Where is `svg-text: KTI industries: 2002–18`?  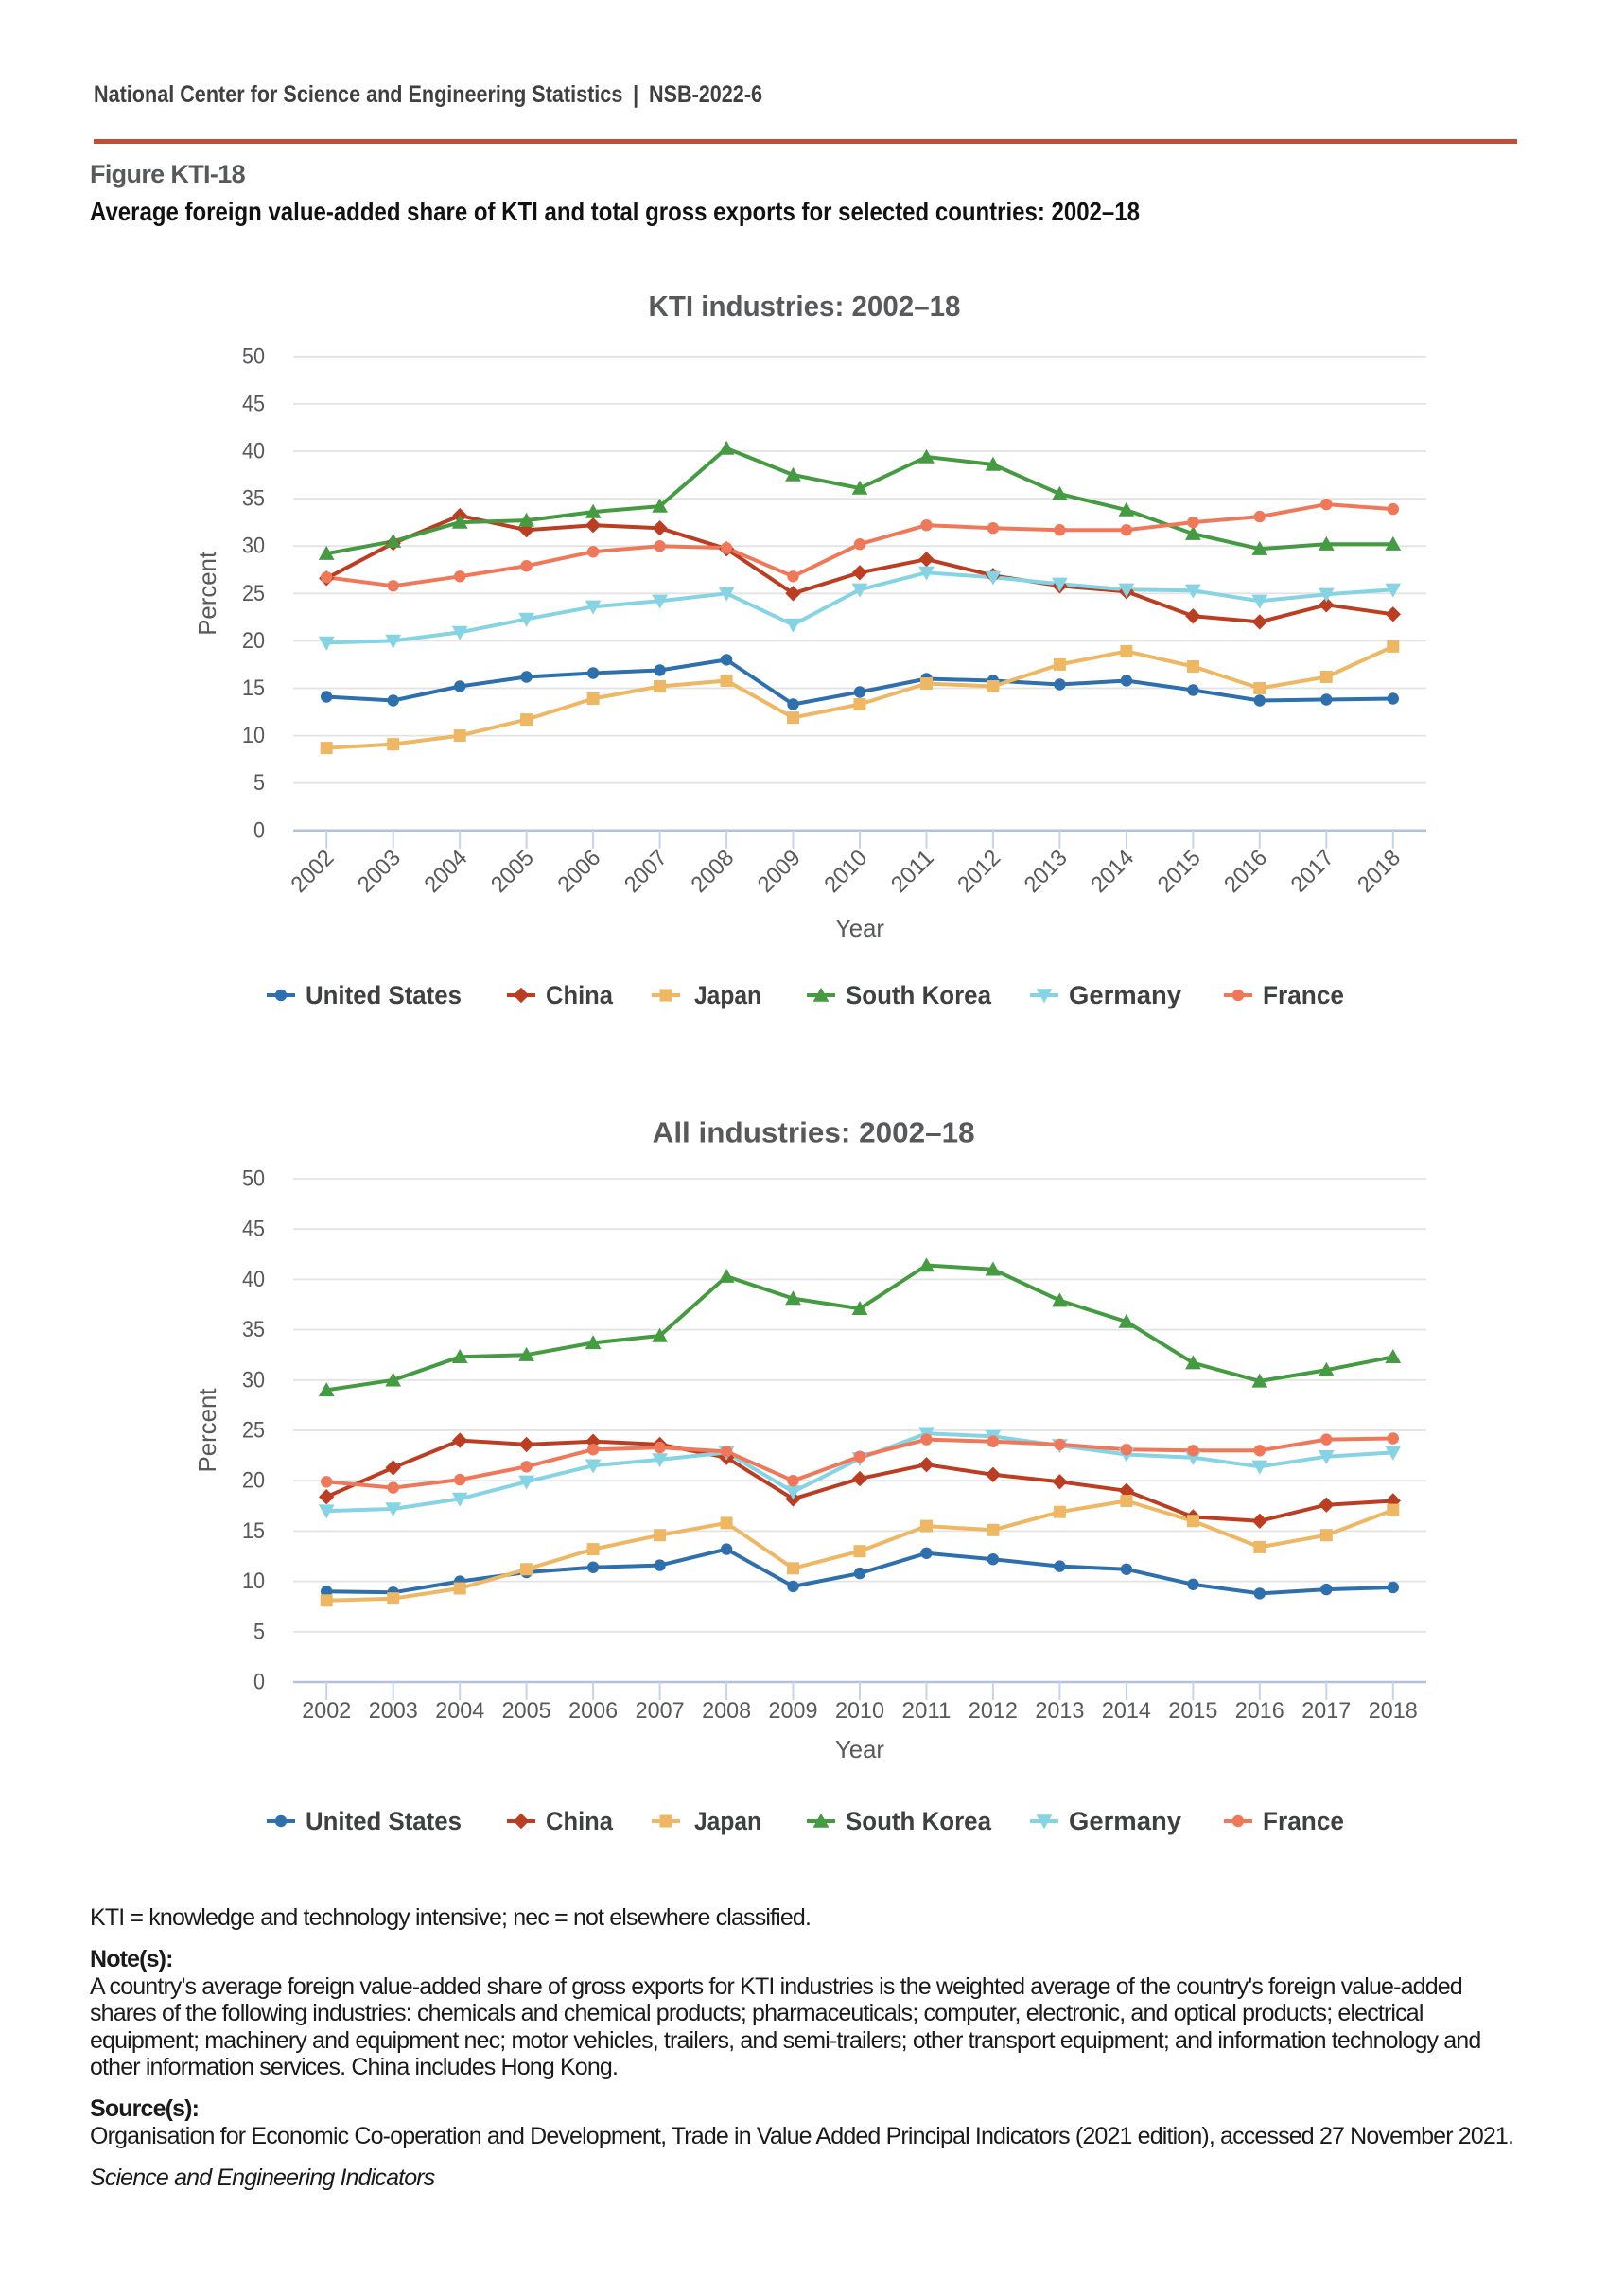
svg-text: KTI industries: 2002–18 is located at coordinates (805, 306).